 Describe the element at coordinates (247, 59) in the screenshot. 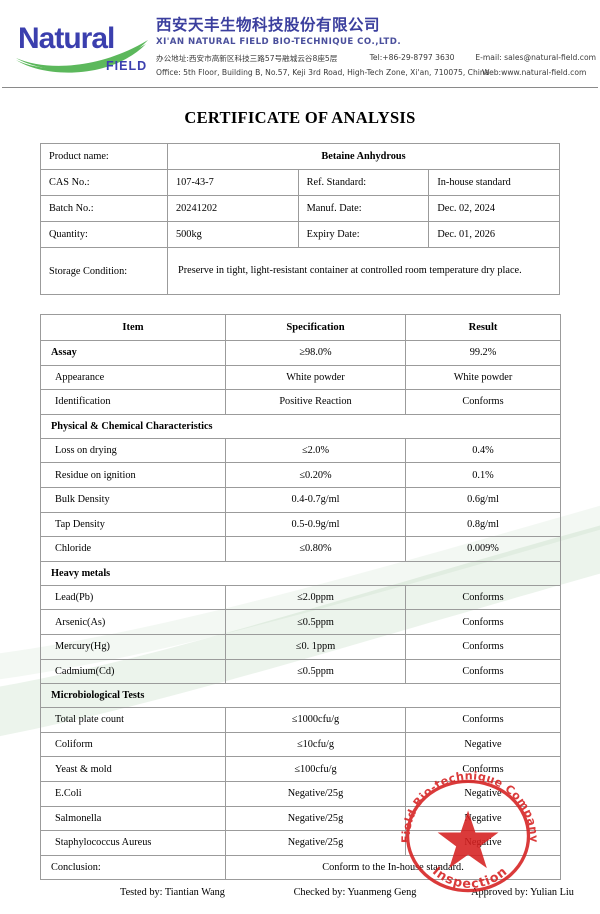

I see `address-chinese: 办公地址:西安市高新区科技三路57号融城云谷8座5层` at that location.